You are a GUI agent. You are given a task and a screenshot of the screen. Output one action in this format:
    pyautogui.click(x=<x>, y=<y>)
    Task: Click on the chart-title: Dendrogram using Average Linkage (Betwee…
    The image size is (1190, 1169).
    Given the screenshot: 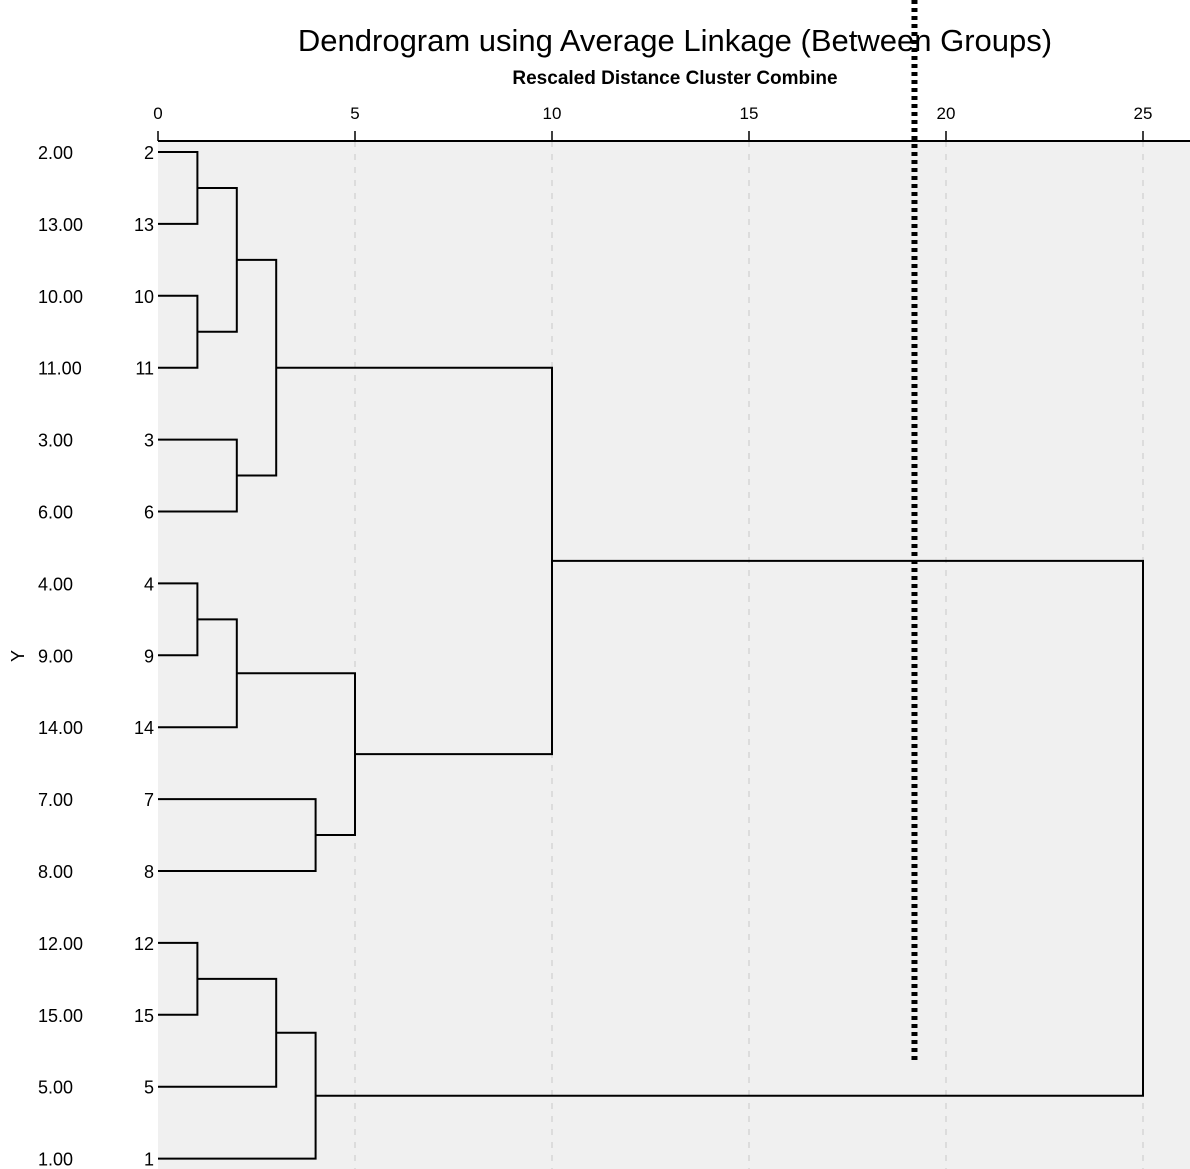 What is the action you would take?
    pyautogui.click(x=675, y=40)
    